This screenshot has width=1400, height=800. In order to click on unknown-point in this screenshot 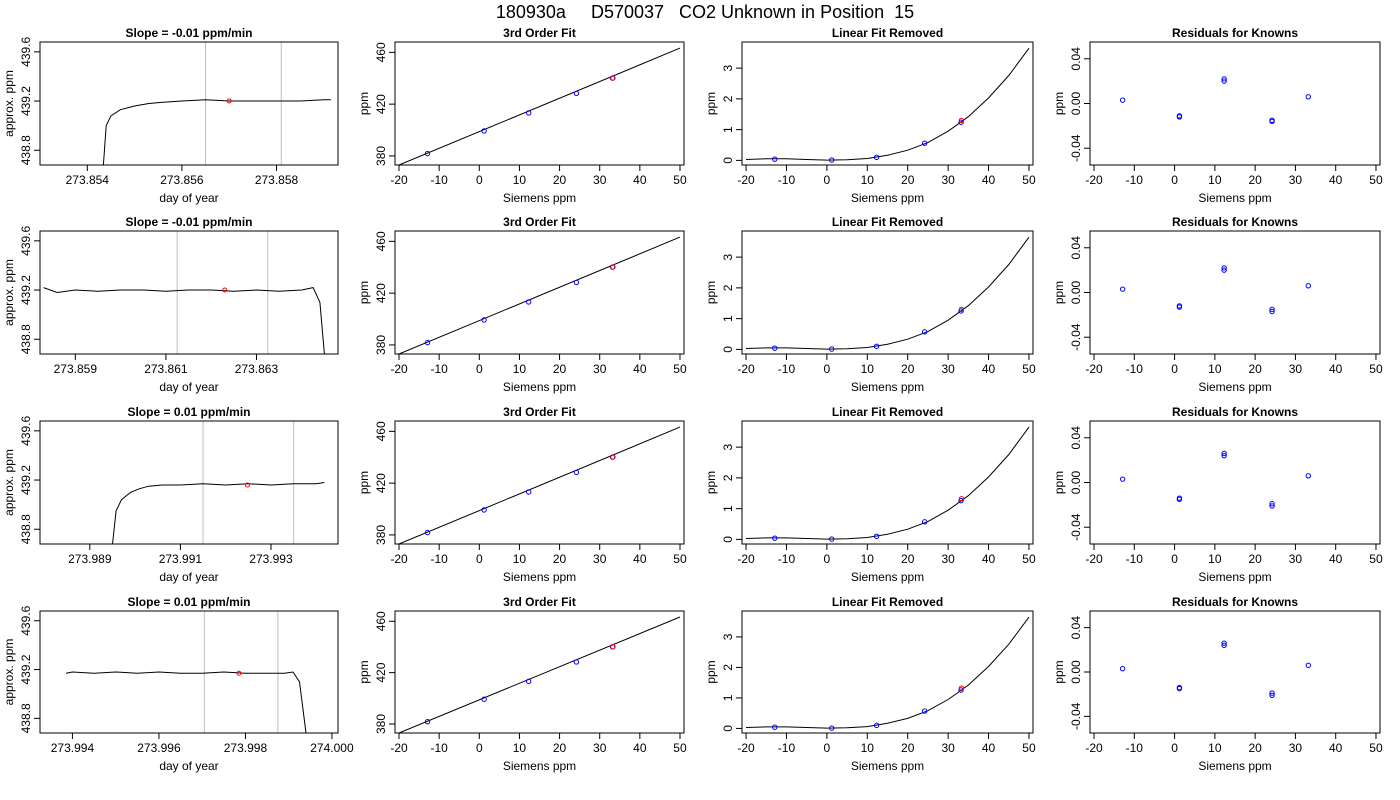, I will do `click(613, 457)`.